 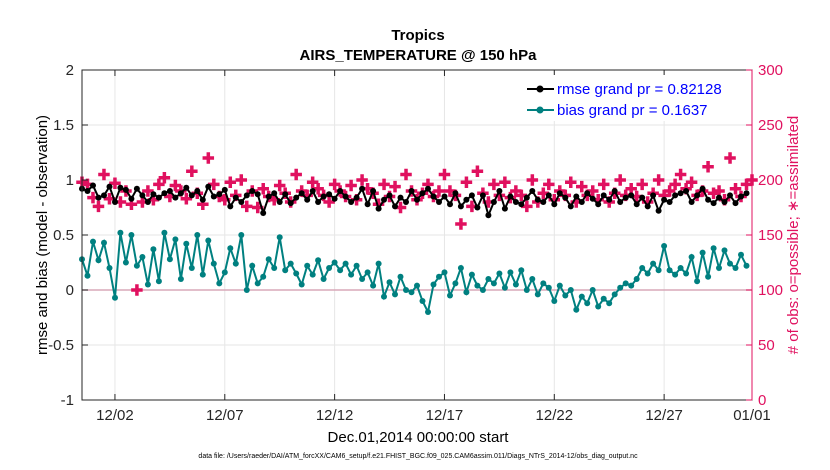 I want to click on legend-bias-label: bias grand pr = 0.1637, so click(x=632, y=110).